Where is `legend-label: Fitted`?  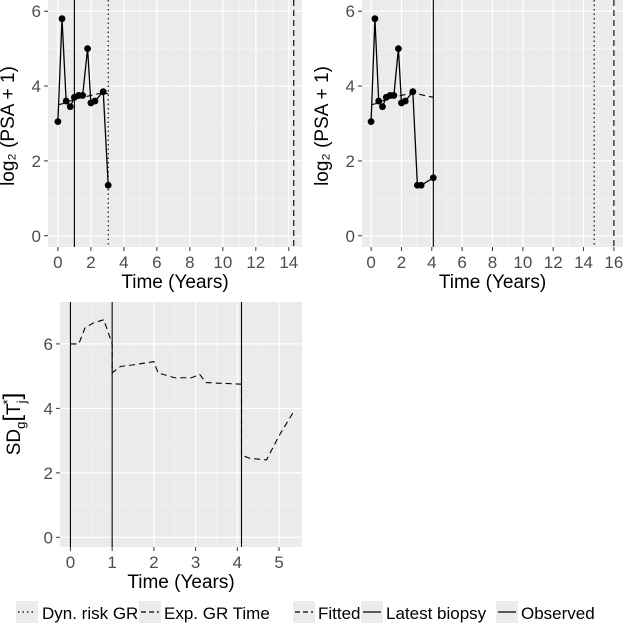
legend-label: Fitted is located at coordinates (339, 613).